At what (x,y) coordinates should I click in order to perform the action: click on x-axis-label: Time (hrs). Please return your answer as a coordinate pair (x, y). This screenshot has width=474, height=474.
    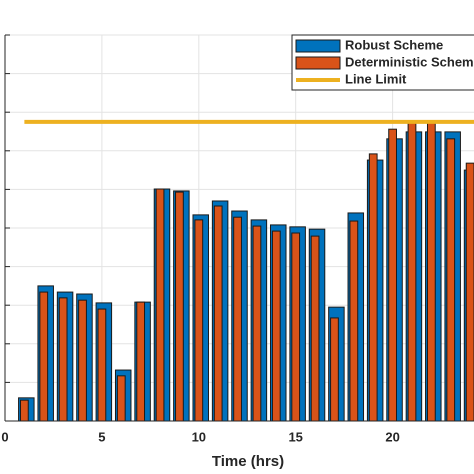
    Looking at the image, I should click on (248, 461).